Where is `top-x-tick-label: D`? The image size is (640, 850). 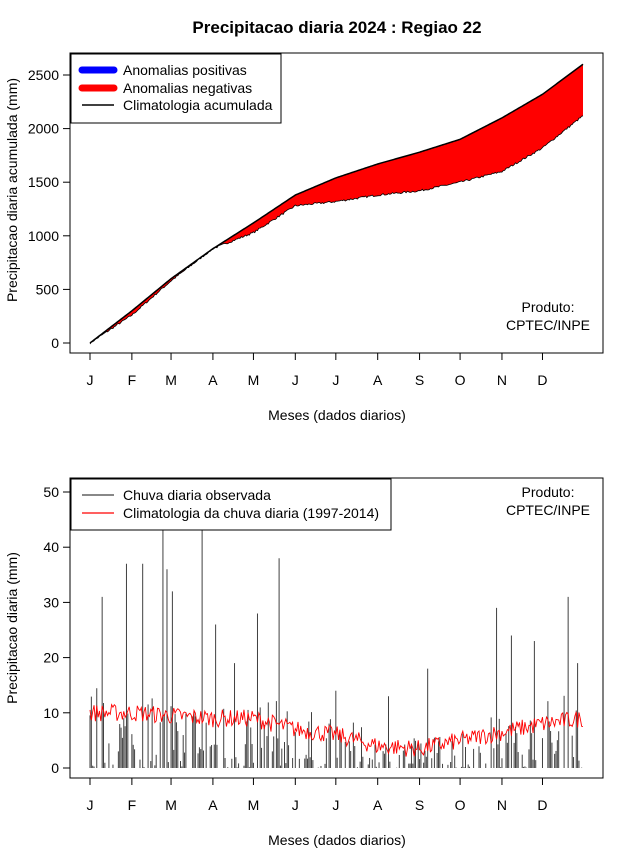
top-x-tick-label: D is located at coordinates (542, 380).